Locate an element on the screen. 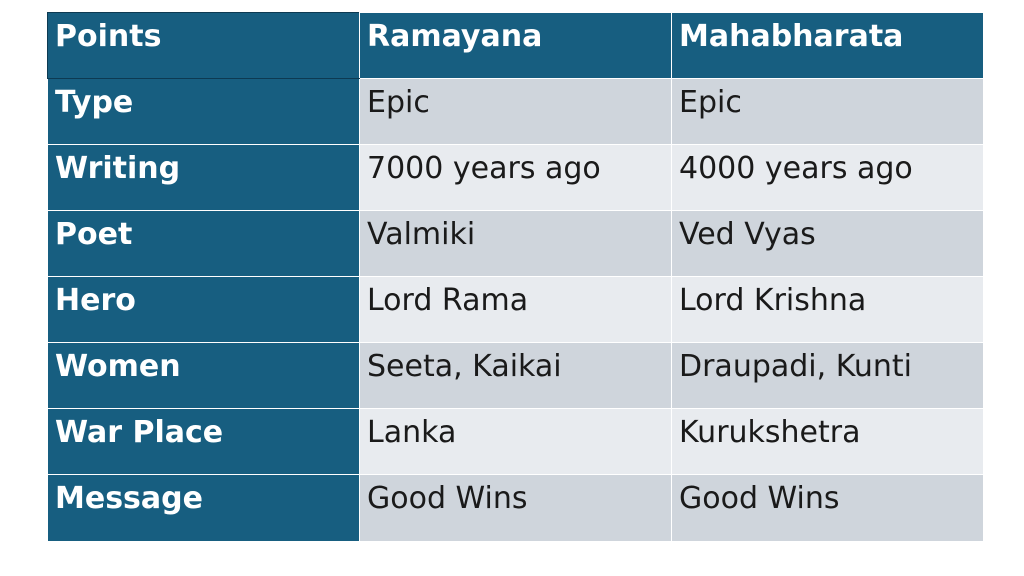 The width and height of the screenshot is (1024, 576). cell-mahabharata: Draupadi, Kunti is located at coordinates (827, 375).